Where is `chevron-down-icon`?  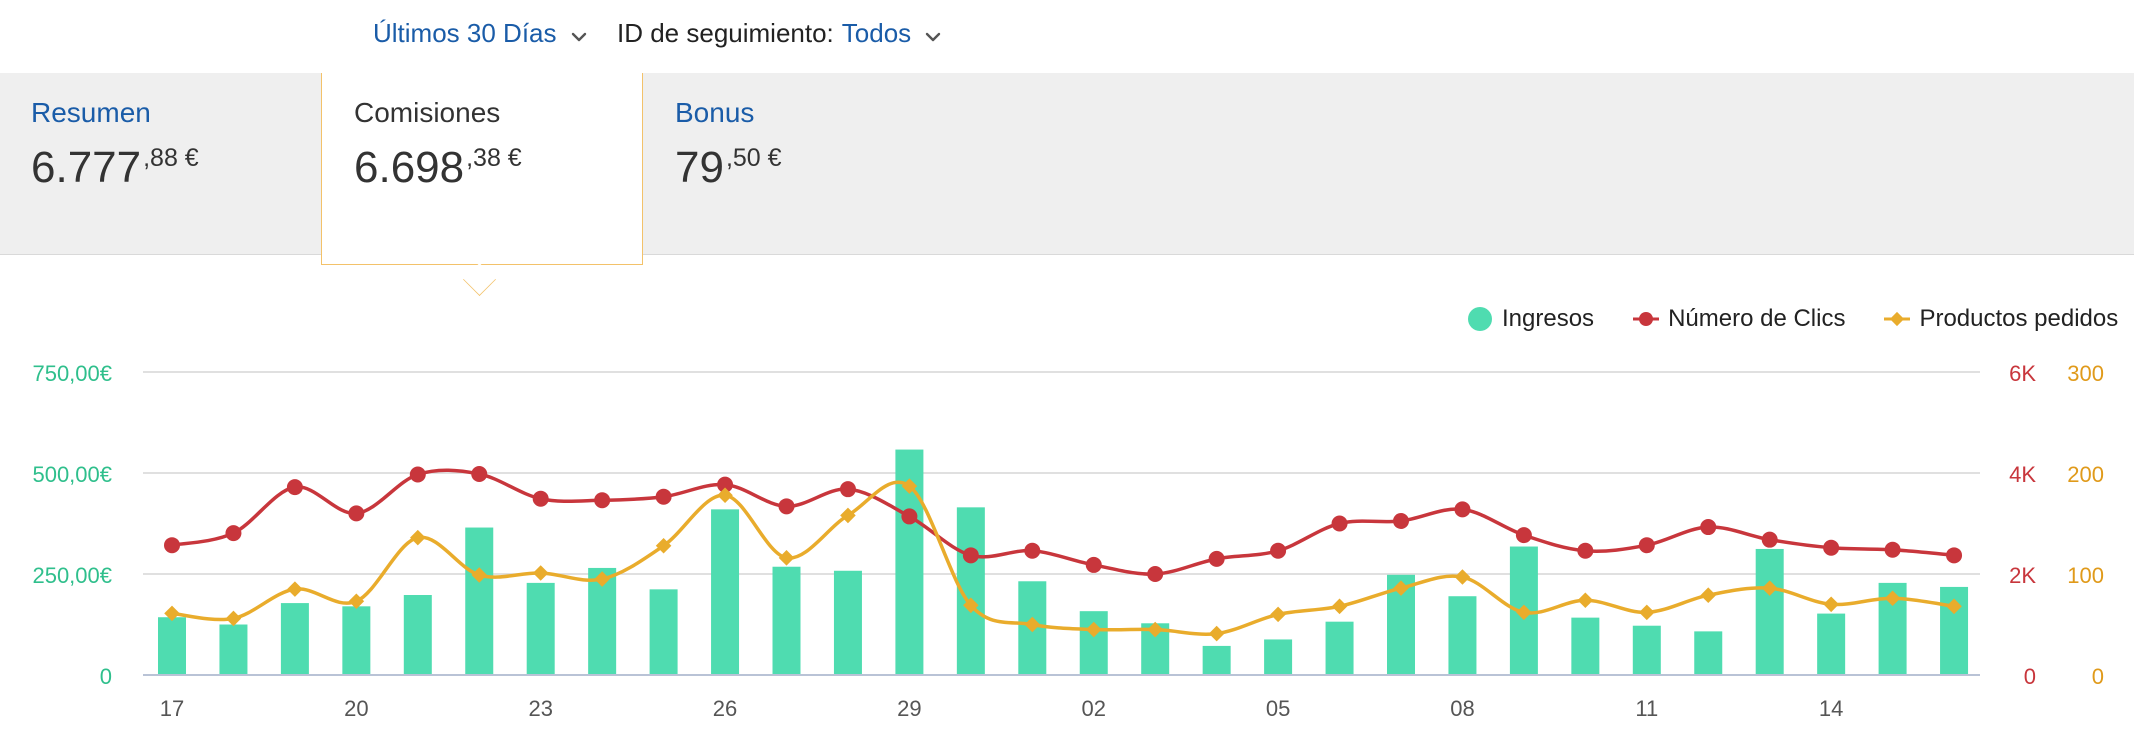 chevron-down-icon is located at coordinates (933, 37).